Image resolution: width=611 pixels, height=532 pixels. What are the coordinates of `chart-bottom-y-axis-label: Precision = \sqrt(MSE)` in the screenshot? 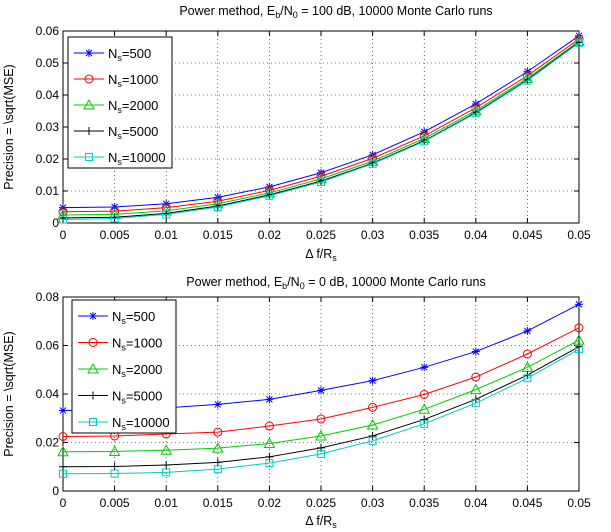 It's located at (9, 393).